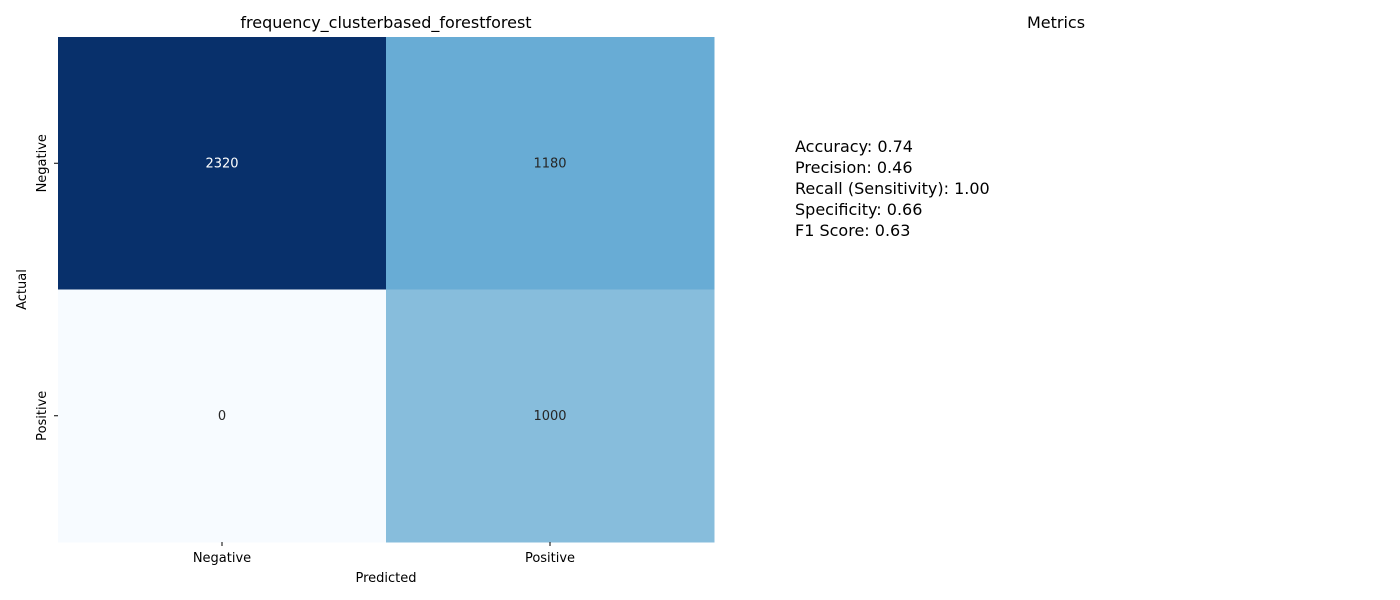  Describe the element at coordinates (22, 289) in the screenshot. I see `y-axis-label: Actual` at that location.